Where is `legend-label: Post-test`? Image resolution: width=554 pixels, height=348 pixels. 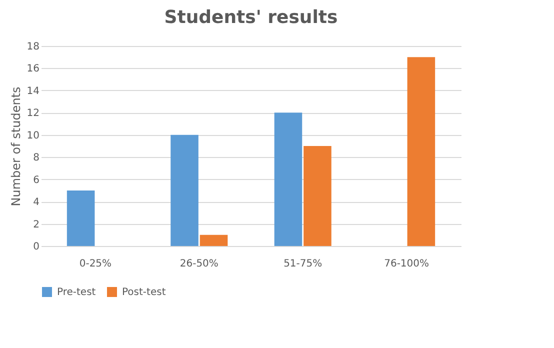
legend-label: Post-test is located at coordinates (144, 292).